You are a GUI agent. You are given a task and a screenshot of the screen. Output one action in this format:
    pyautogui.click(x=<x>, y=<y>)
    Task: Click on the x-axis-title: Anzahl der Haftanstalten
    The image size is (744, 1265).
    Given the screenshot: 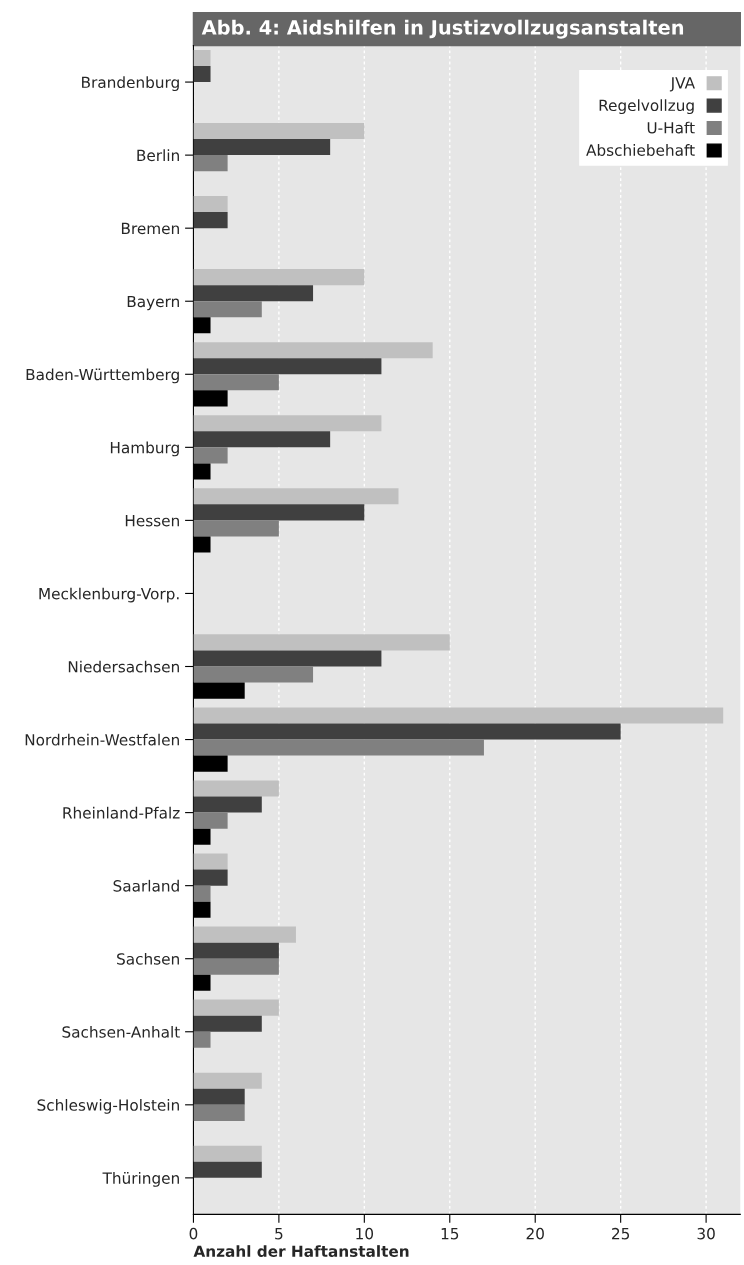 What is the action you would take?
    pyautogui.click(x=301, y=1251)
    